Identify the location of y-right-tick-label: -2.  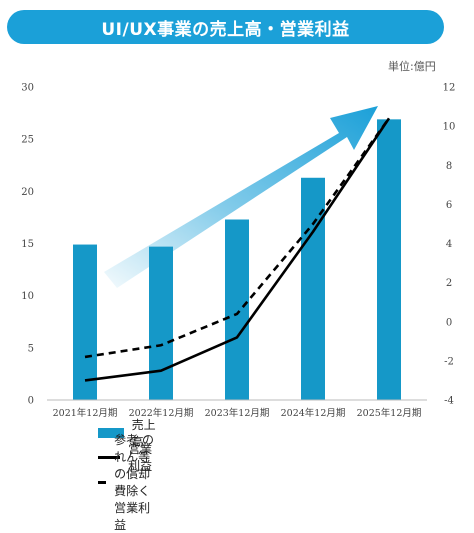
(449, 361).